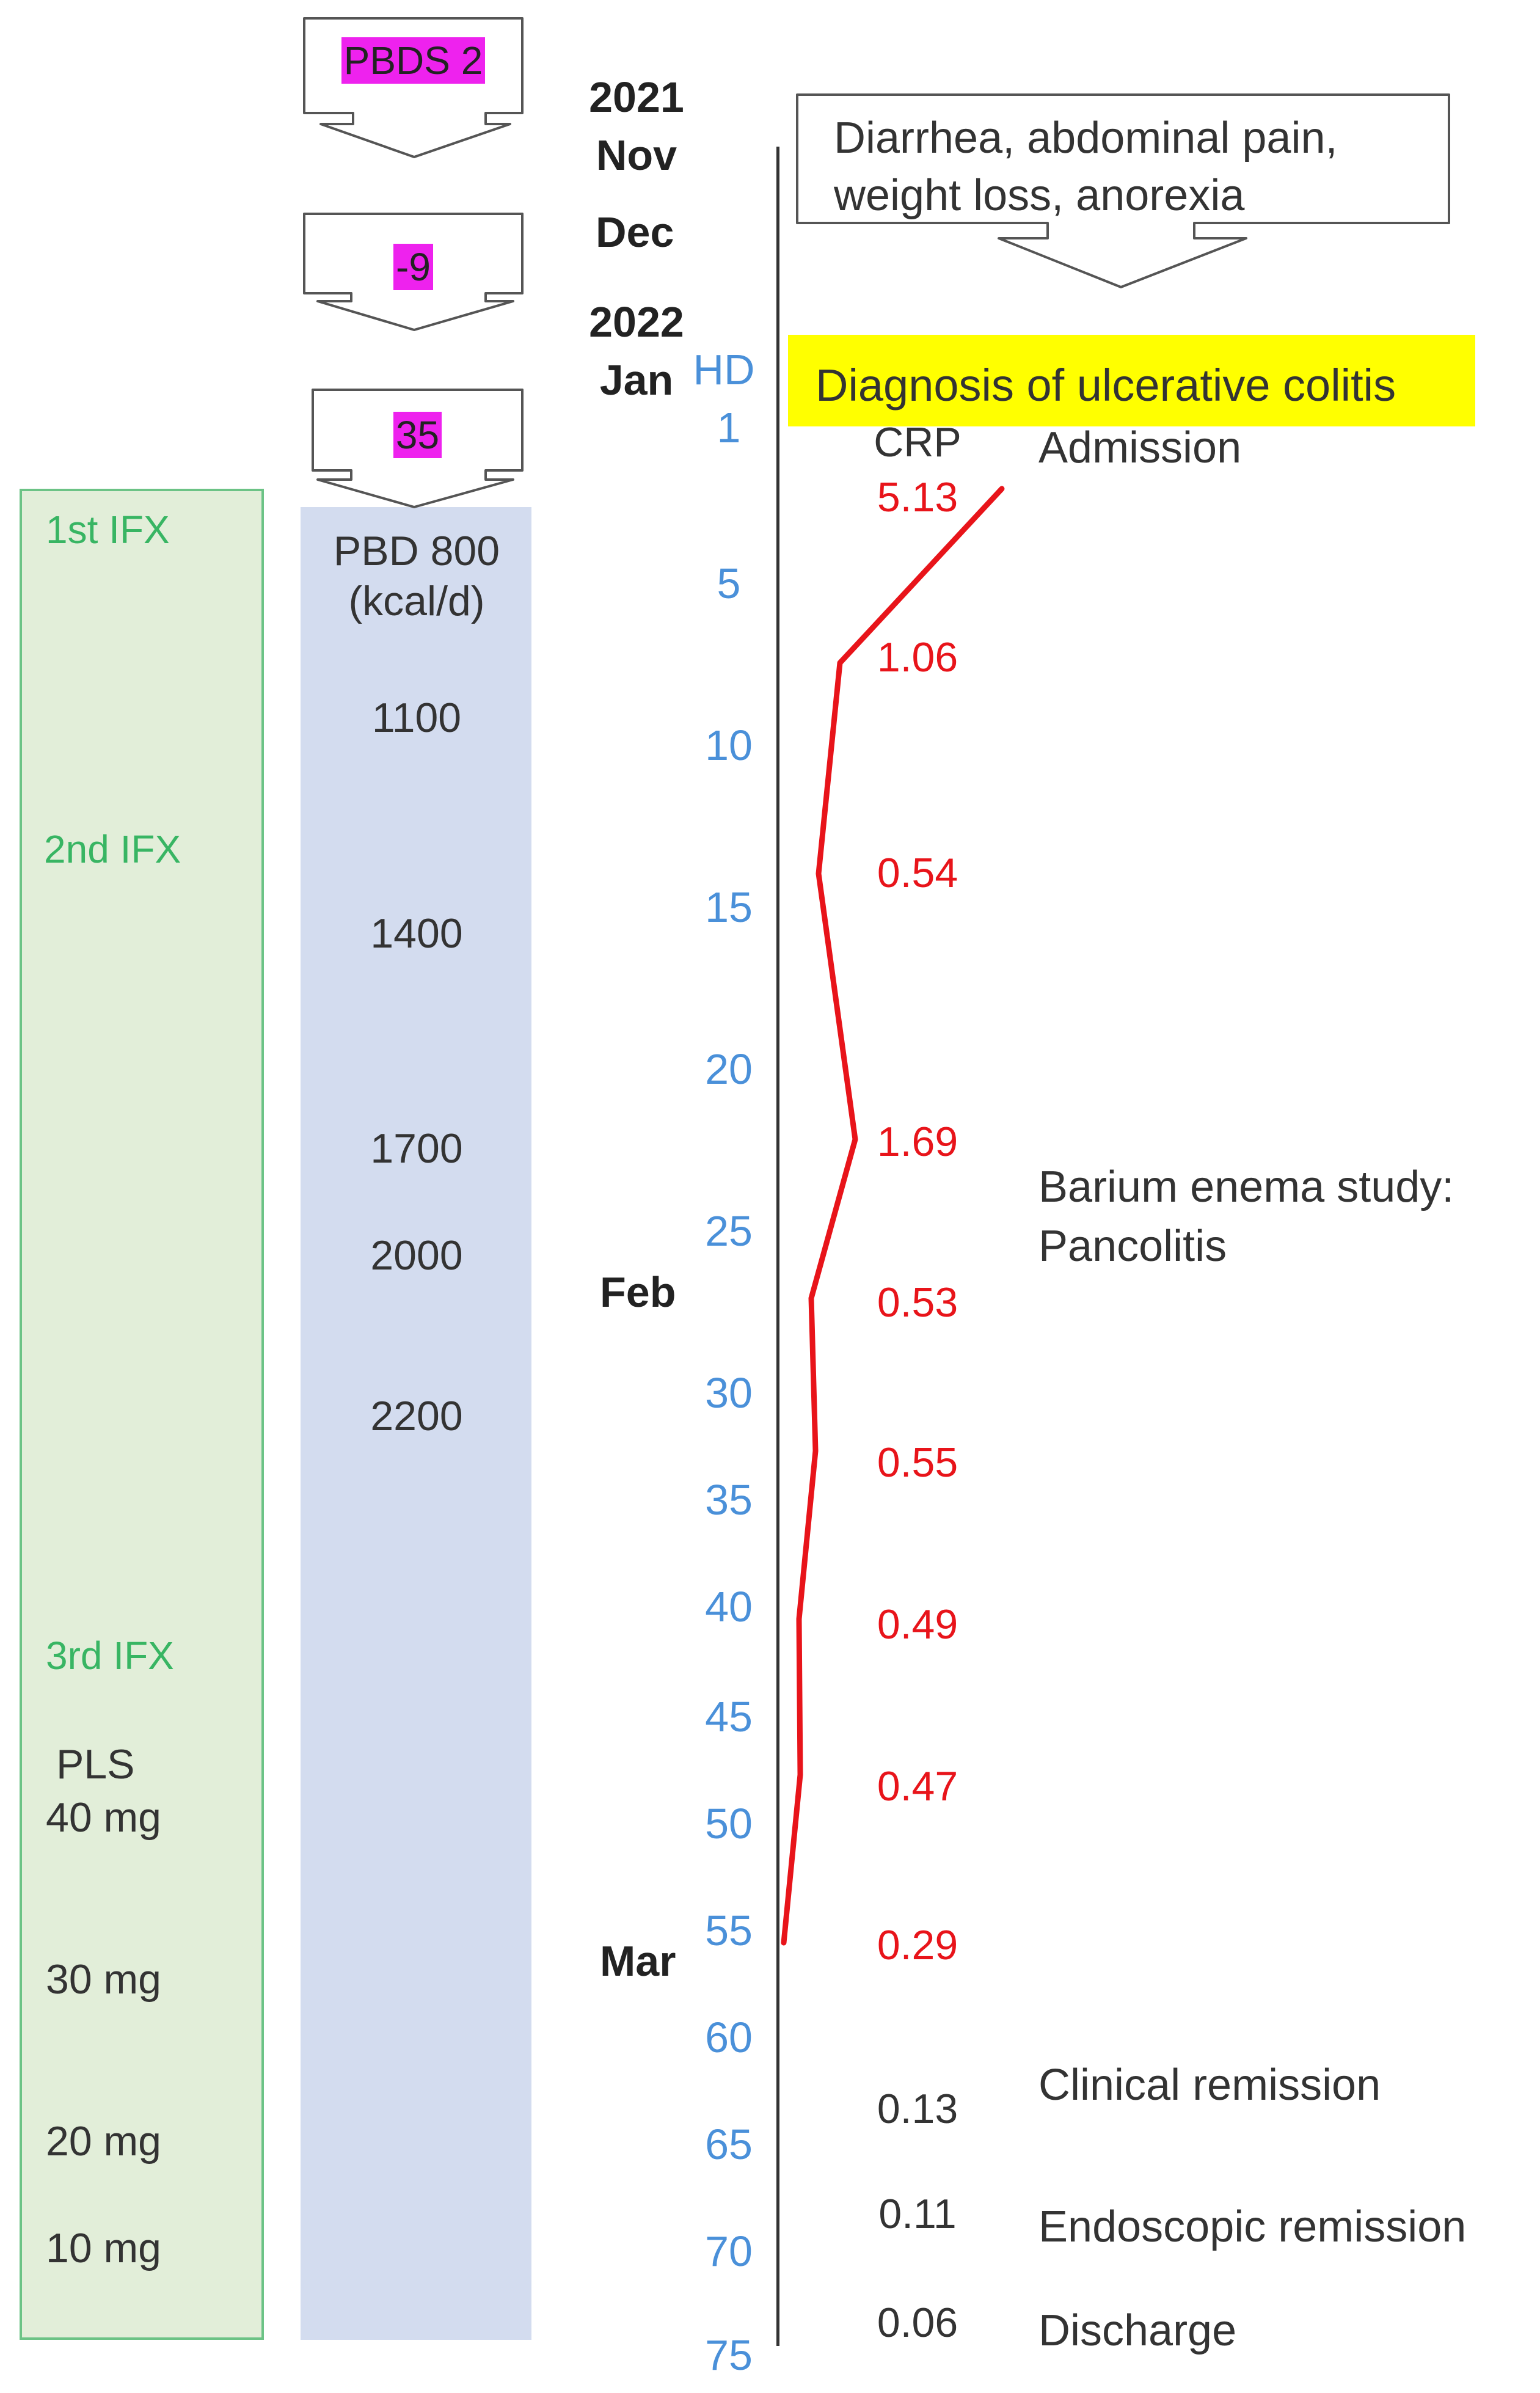 The width and height of the screenshot is (1540, 2393). I want to click on pbd-step-1700: 1700, so click(416, 1148).